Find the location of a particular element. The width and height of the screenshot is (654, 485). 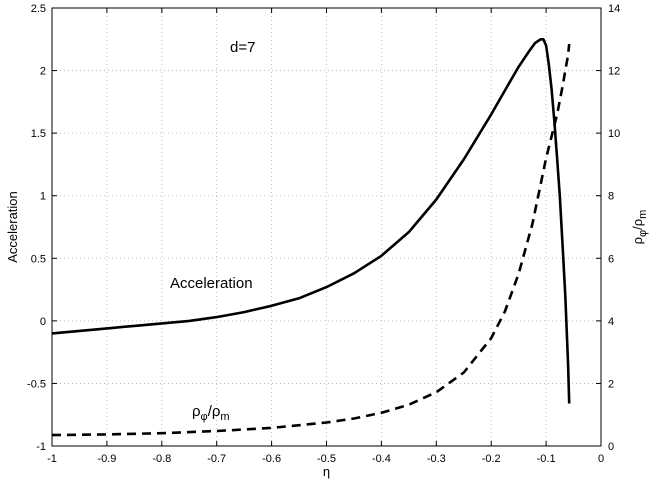

y-right-tick-label: 8 is located at coordinates (611, 197).